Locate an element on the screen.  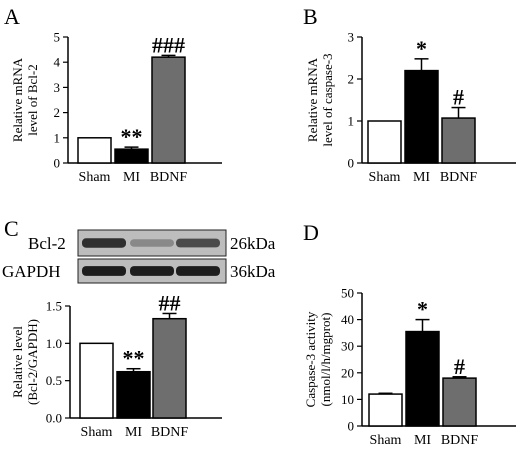
blot-size-label-bcl2: 26kDa is located at coordinates (253, 243).